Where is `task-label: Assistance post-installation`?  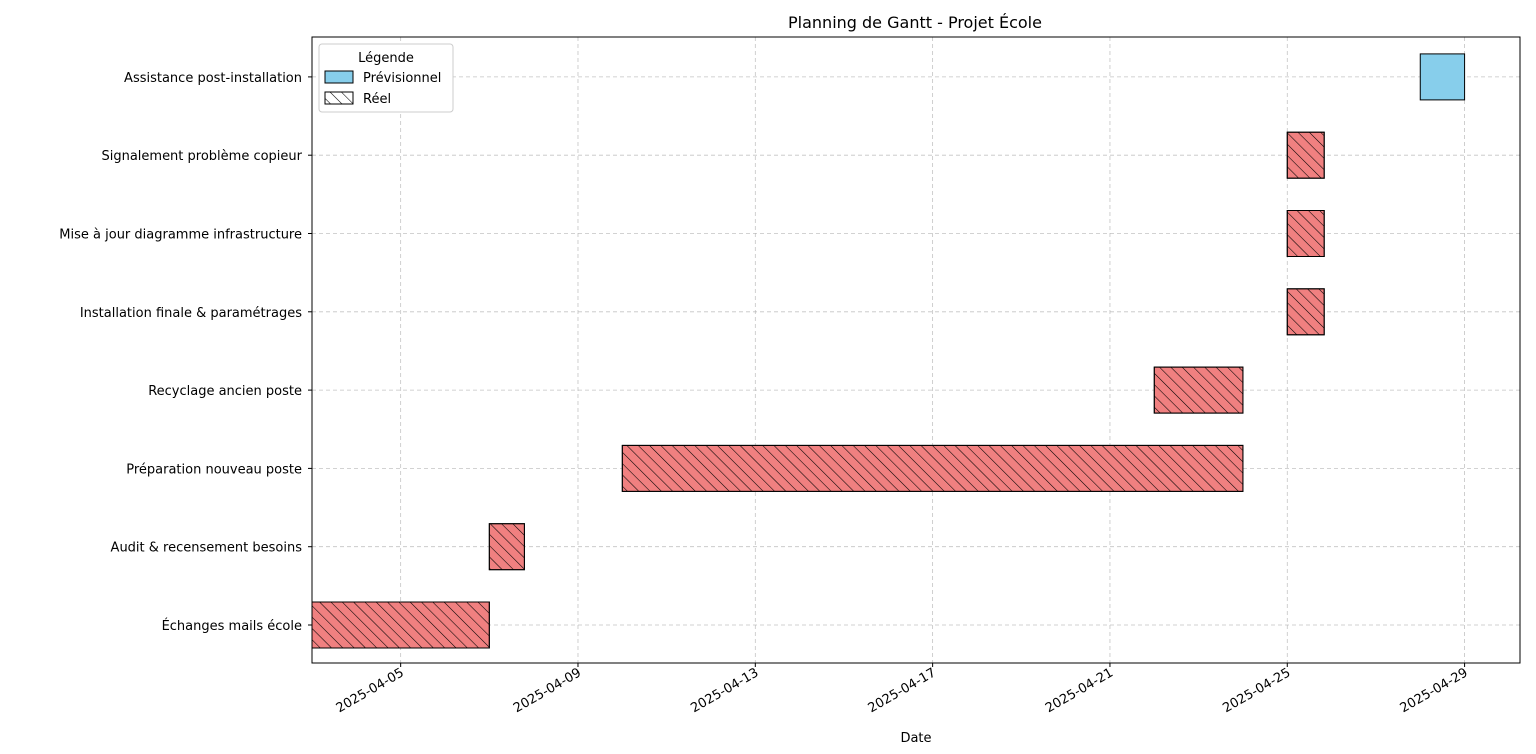 task-label: Assistance post-installation is located at coordinates (213, 78).